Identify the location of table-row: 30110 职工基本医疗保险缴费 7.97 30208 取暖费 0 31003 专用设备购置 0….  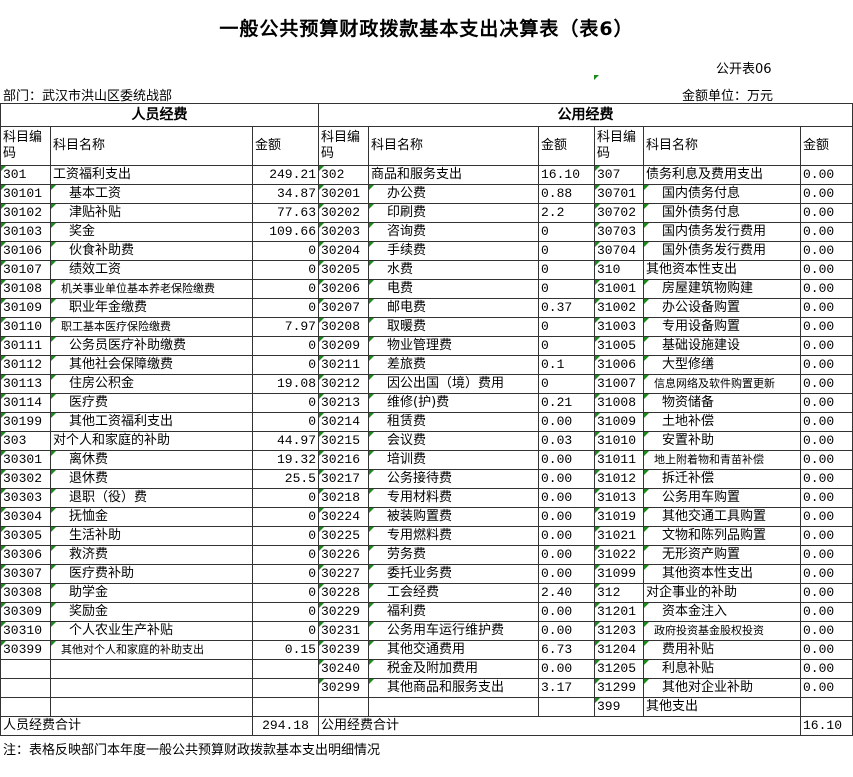
(426, 327).